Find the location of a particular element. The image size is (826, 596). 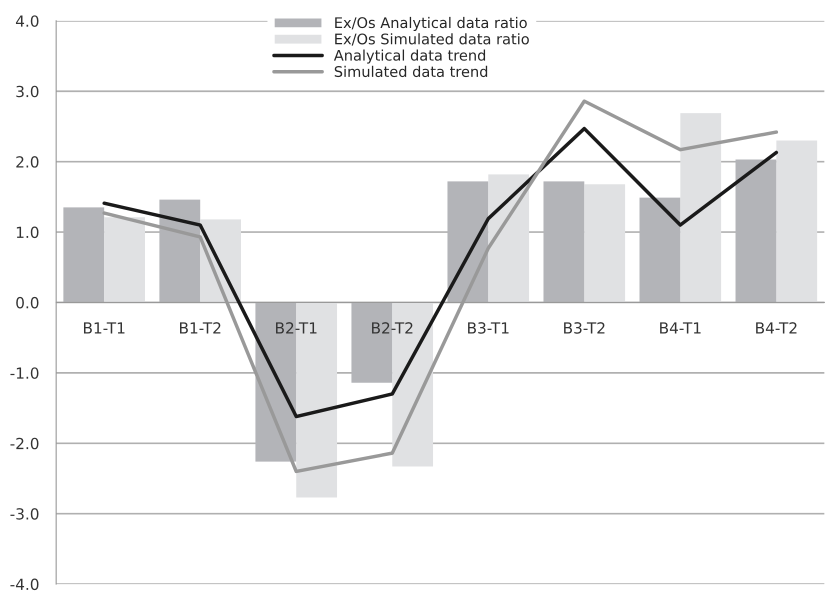

legend-label: Simulated data trend is located at coordinates (411, 72).